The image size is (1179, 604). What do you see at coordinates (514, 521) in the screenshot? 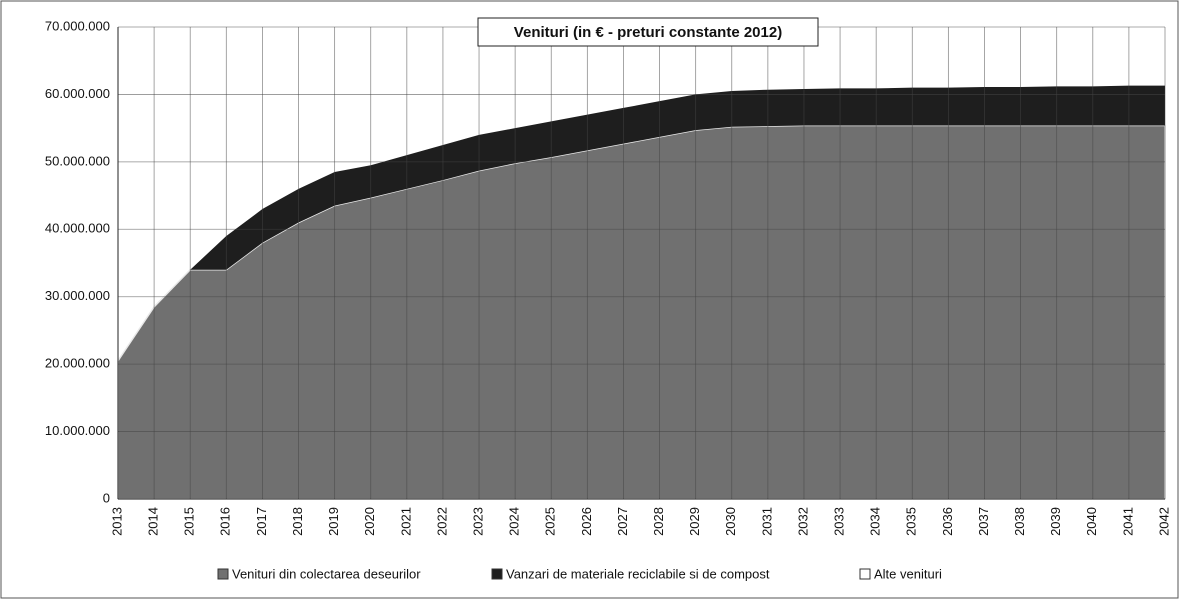
I see `x-tick-label: 2024` at bounding box center [514, 521].